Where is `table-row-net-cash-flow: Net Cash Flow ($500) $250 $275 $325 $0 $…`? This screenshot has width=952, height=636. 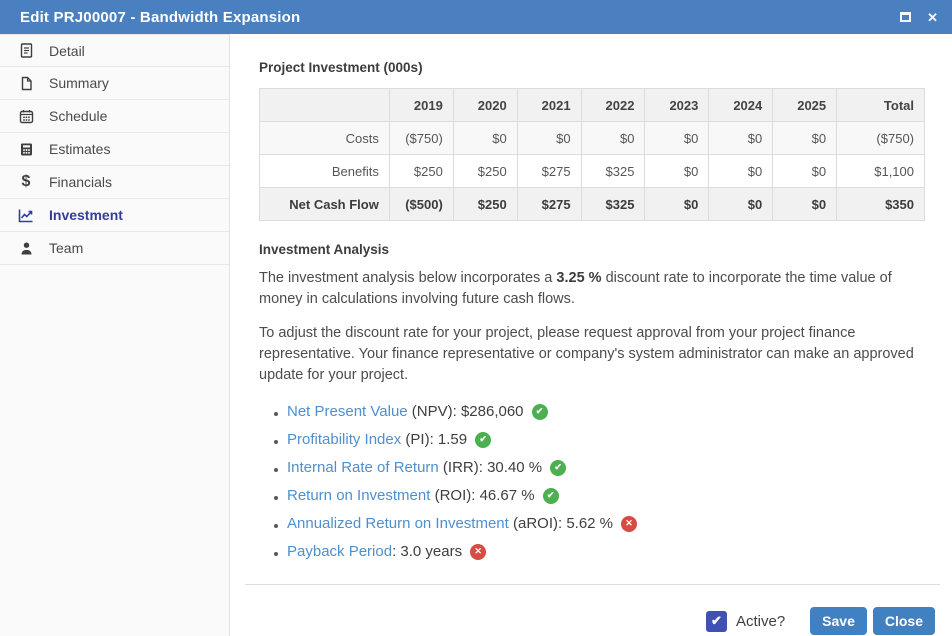 table-row-net-cash-flow: Net Cash Flow ($500) $250 $275 $325 $0 $… is located at coordinates (592, 204).